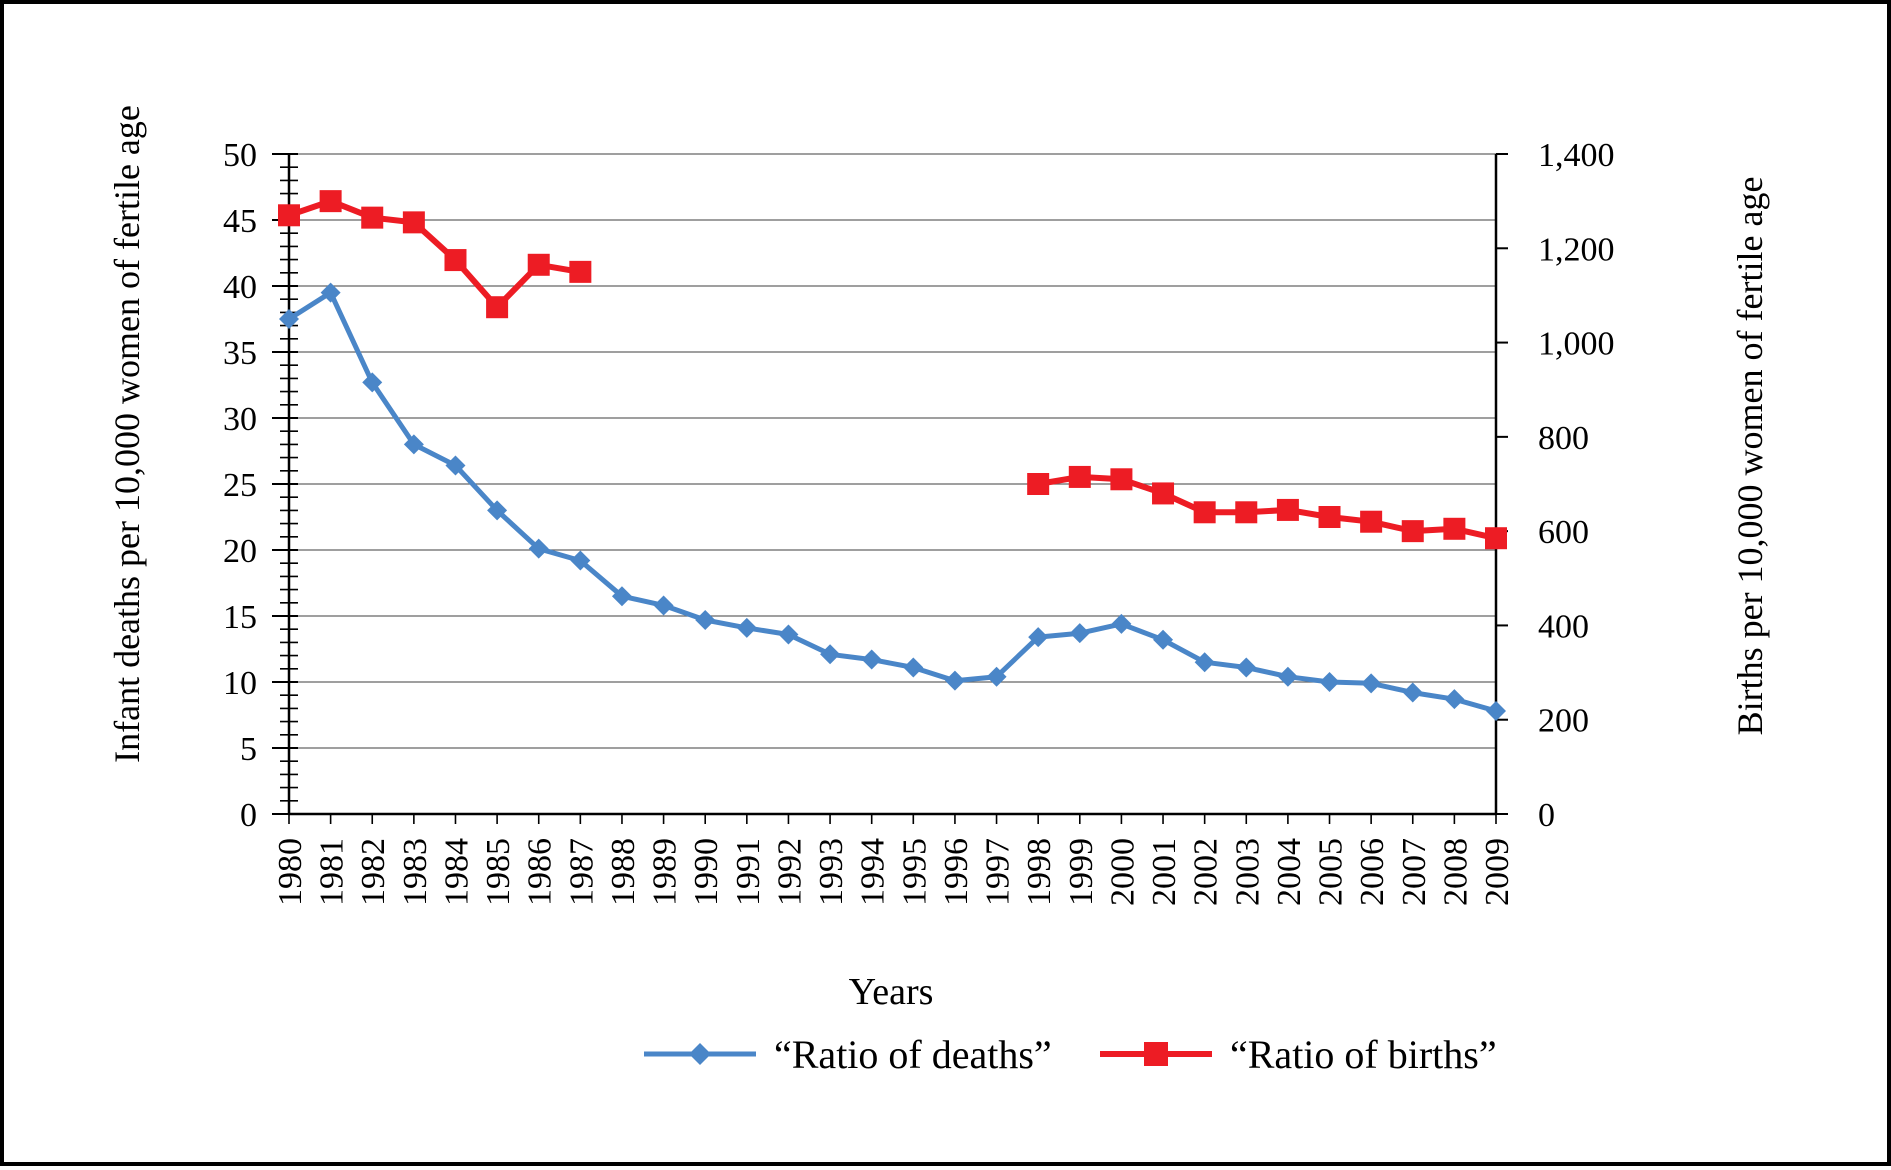 The width and height of the screenshot is (1891, 1170). Describe the element at coordinates (240, 221) in the screenshot. I see `left-axis-tick-label: 45` at that location.